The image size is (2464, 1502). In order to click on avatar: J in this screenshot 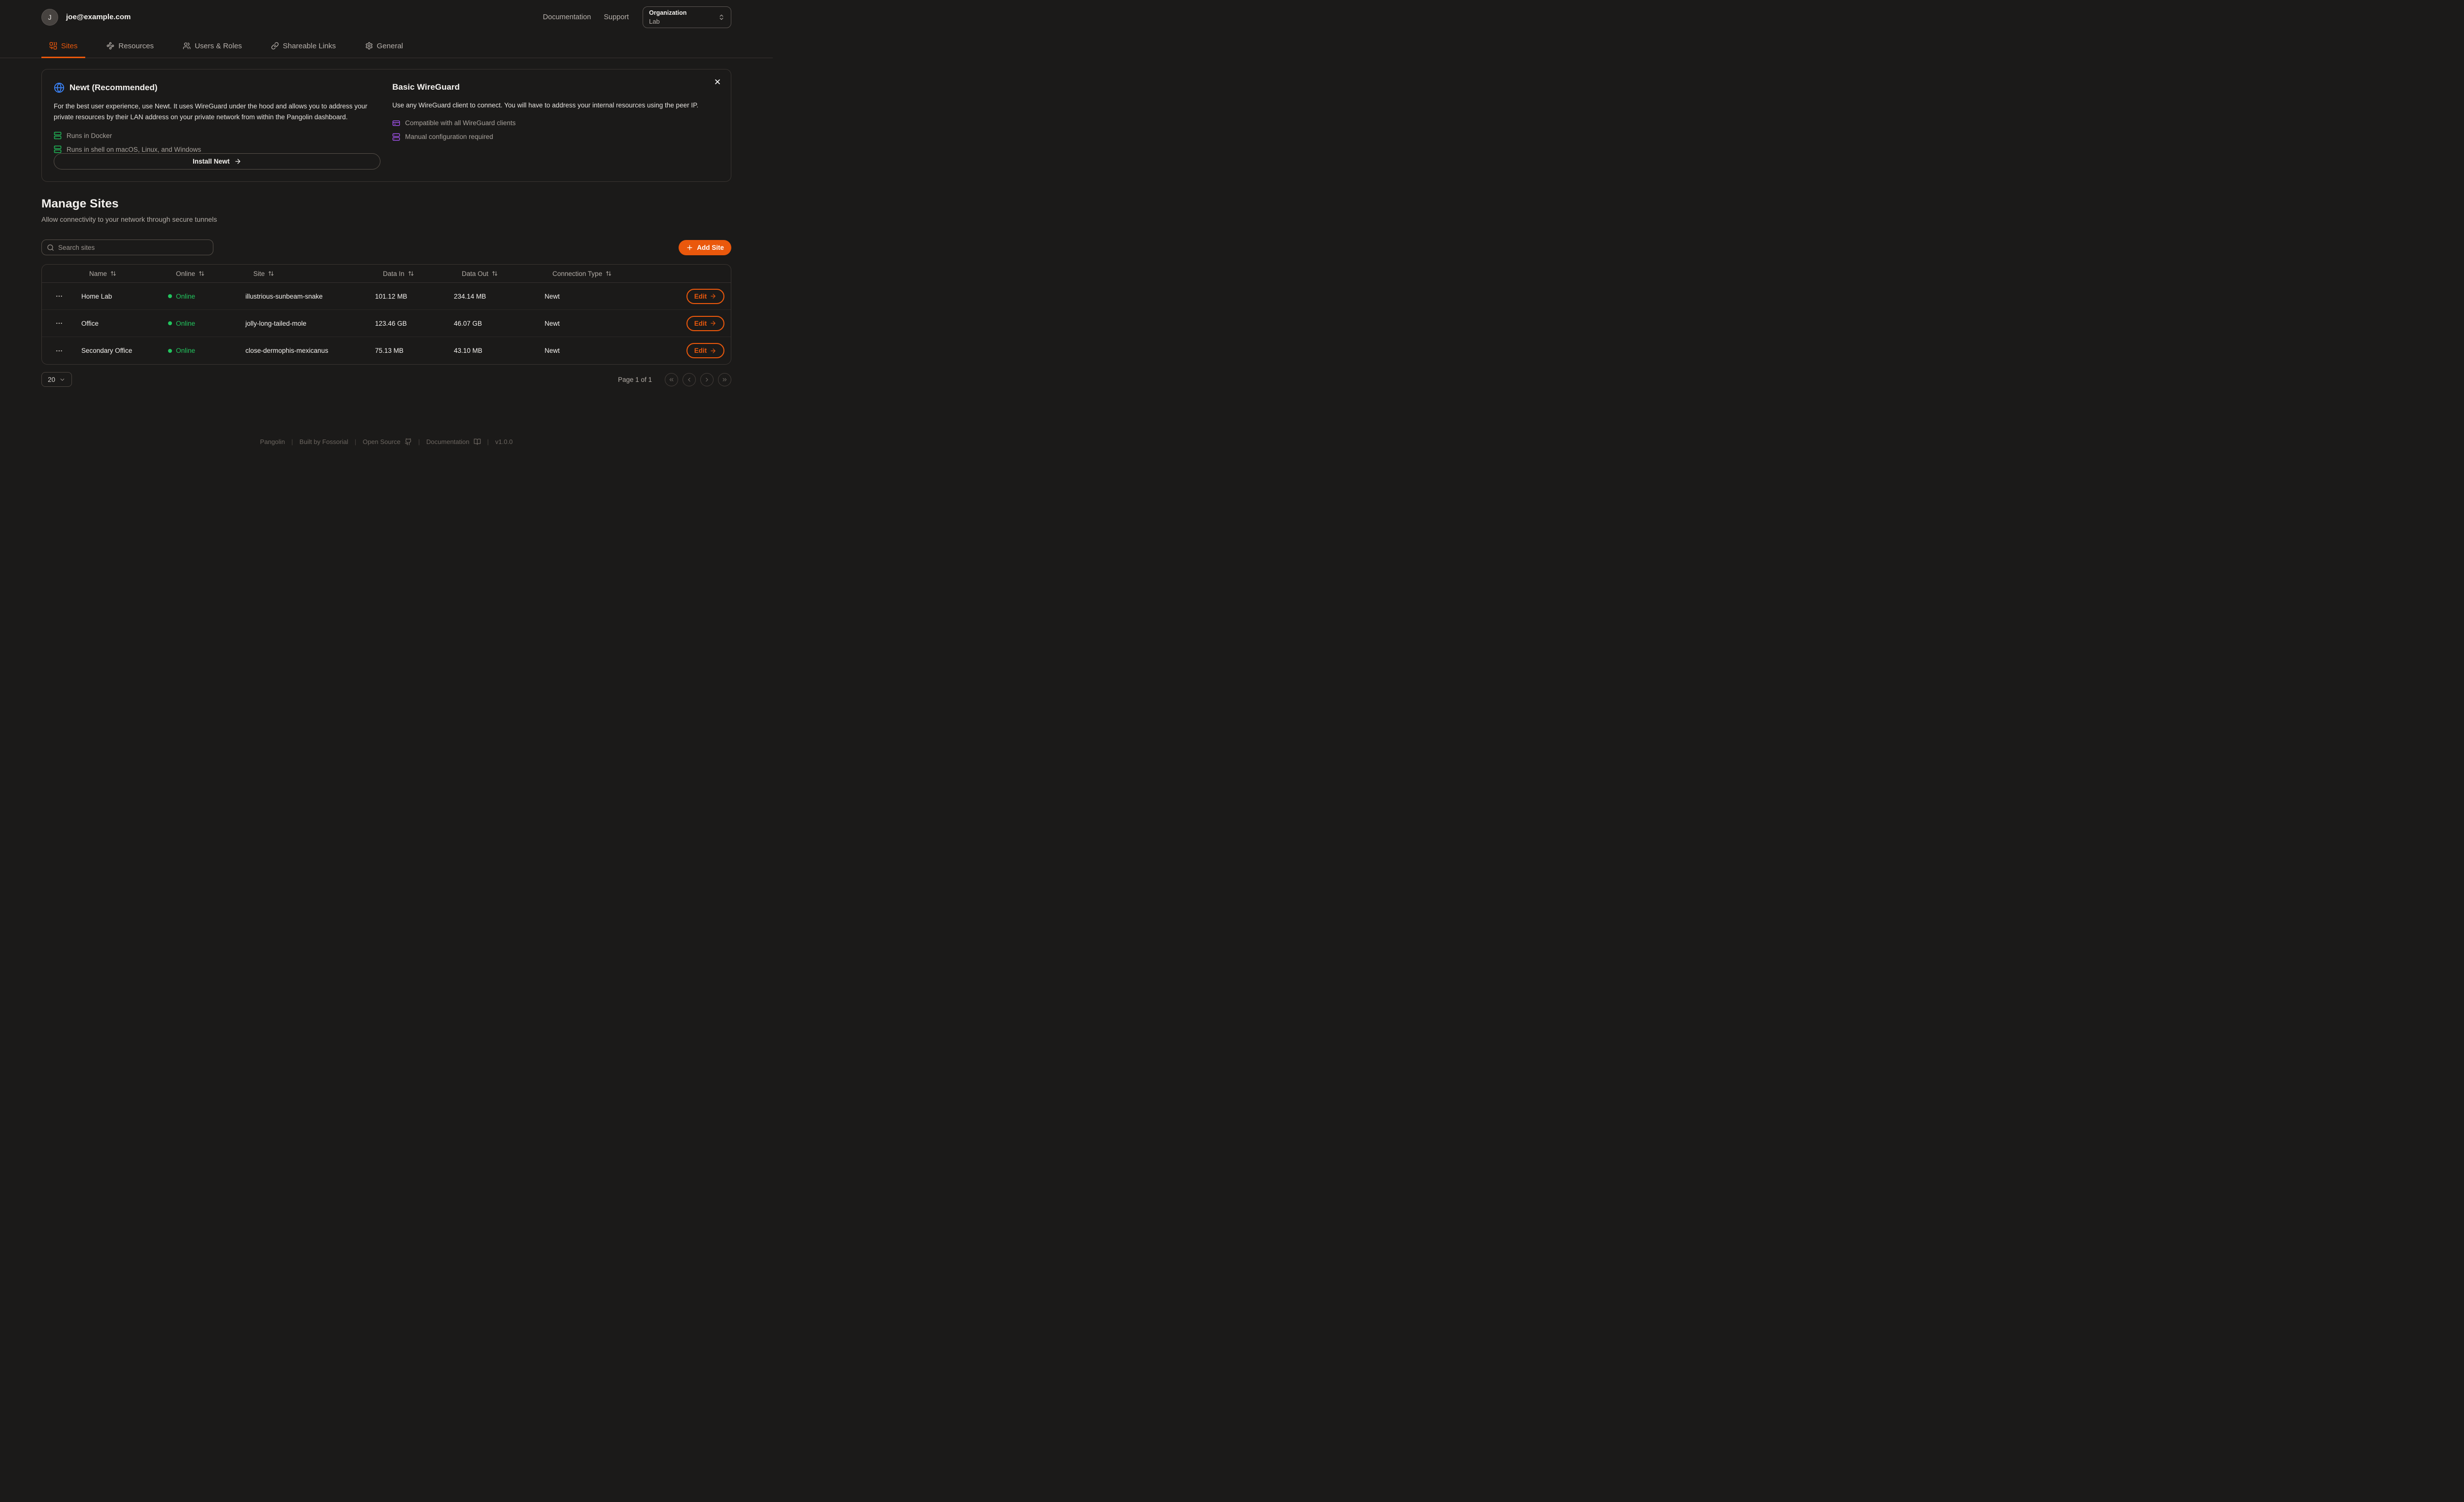, I will do `click(49, 17)`.